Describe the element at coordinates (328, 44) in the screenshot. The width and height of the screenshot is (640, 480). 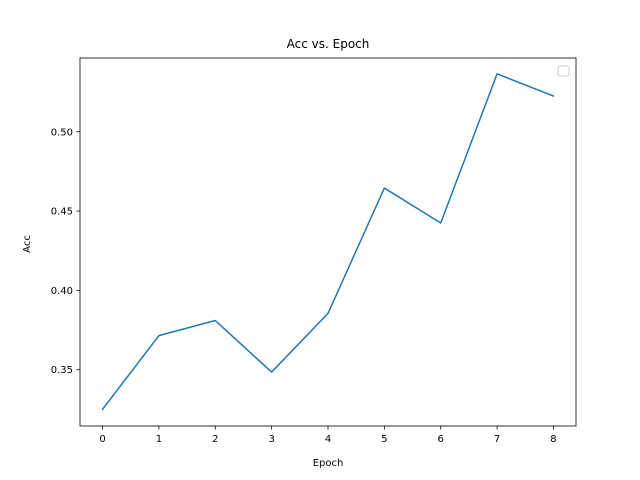
I see `chart-title: Acc vs. Epoch` at that location.